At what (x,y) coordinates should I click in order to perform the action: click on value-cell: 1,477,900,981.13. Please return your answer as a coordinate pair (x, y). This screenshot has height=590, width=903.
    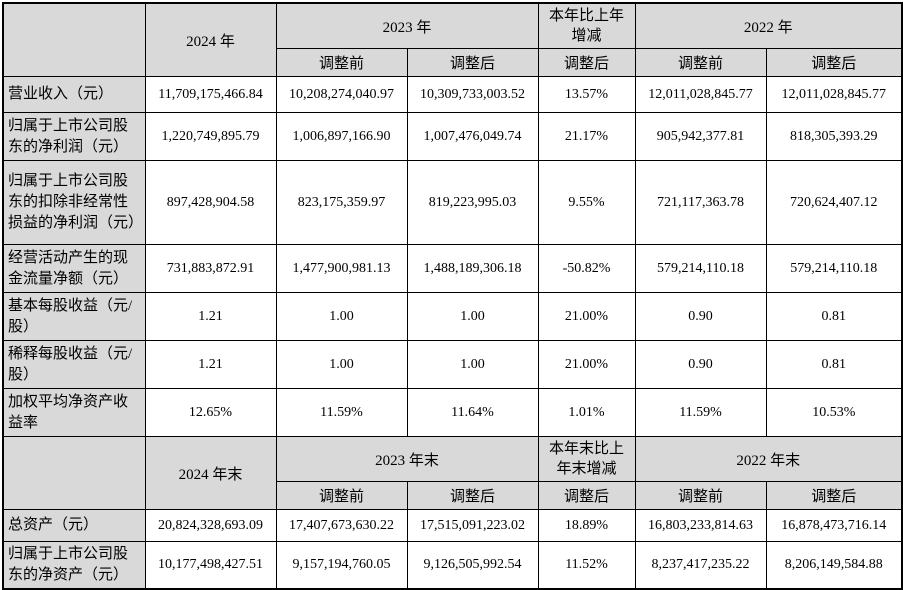
    Looking at the image, I should click on (341, 268).